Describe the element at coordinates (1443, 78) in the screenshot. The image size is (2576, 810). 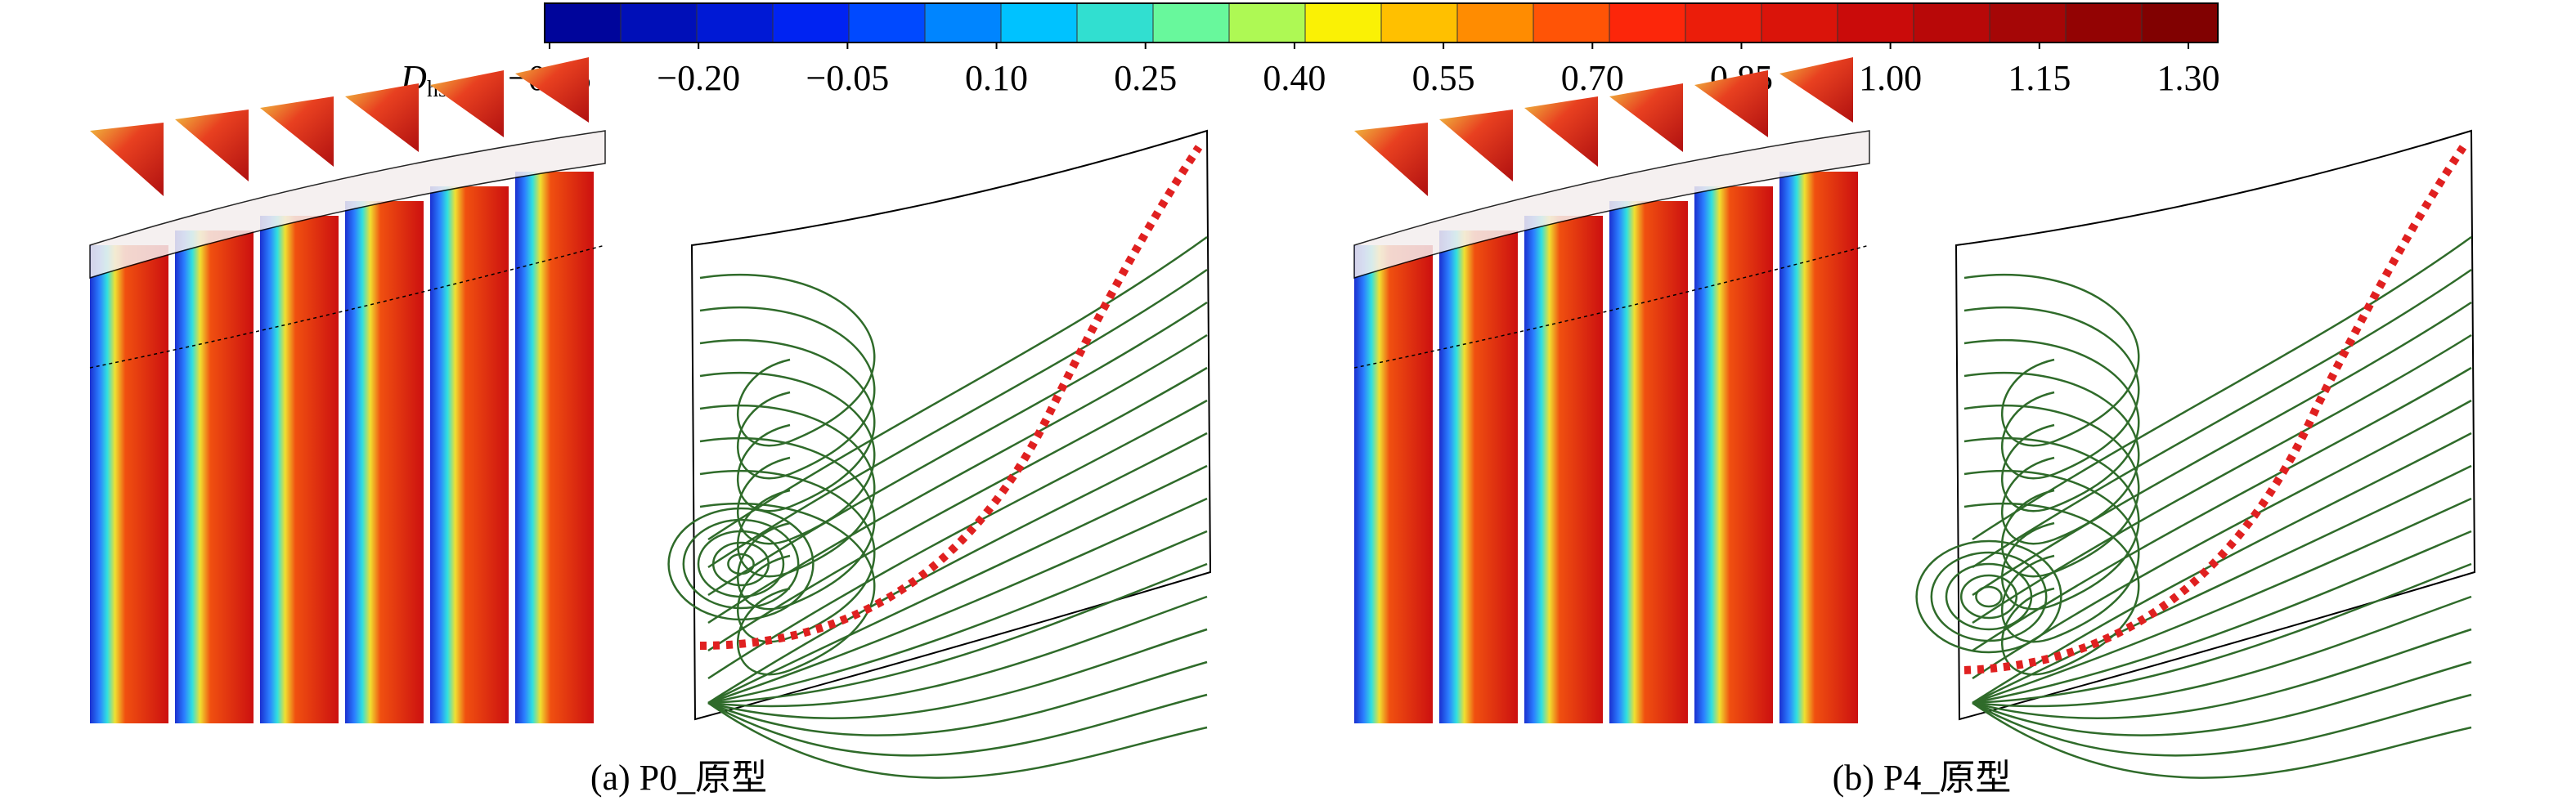
I see `colorbar-tick-label: 0.55` at that location.